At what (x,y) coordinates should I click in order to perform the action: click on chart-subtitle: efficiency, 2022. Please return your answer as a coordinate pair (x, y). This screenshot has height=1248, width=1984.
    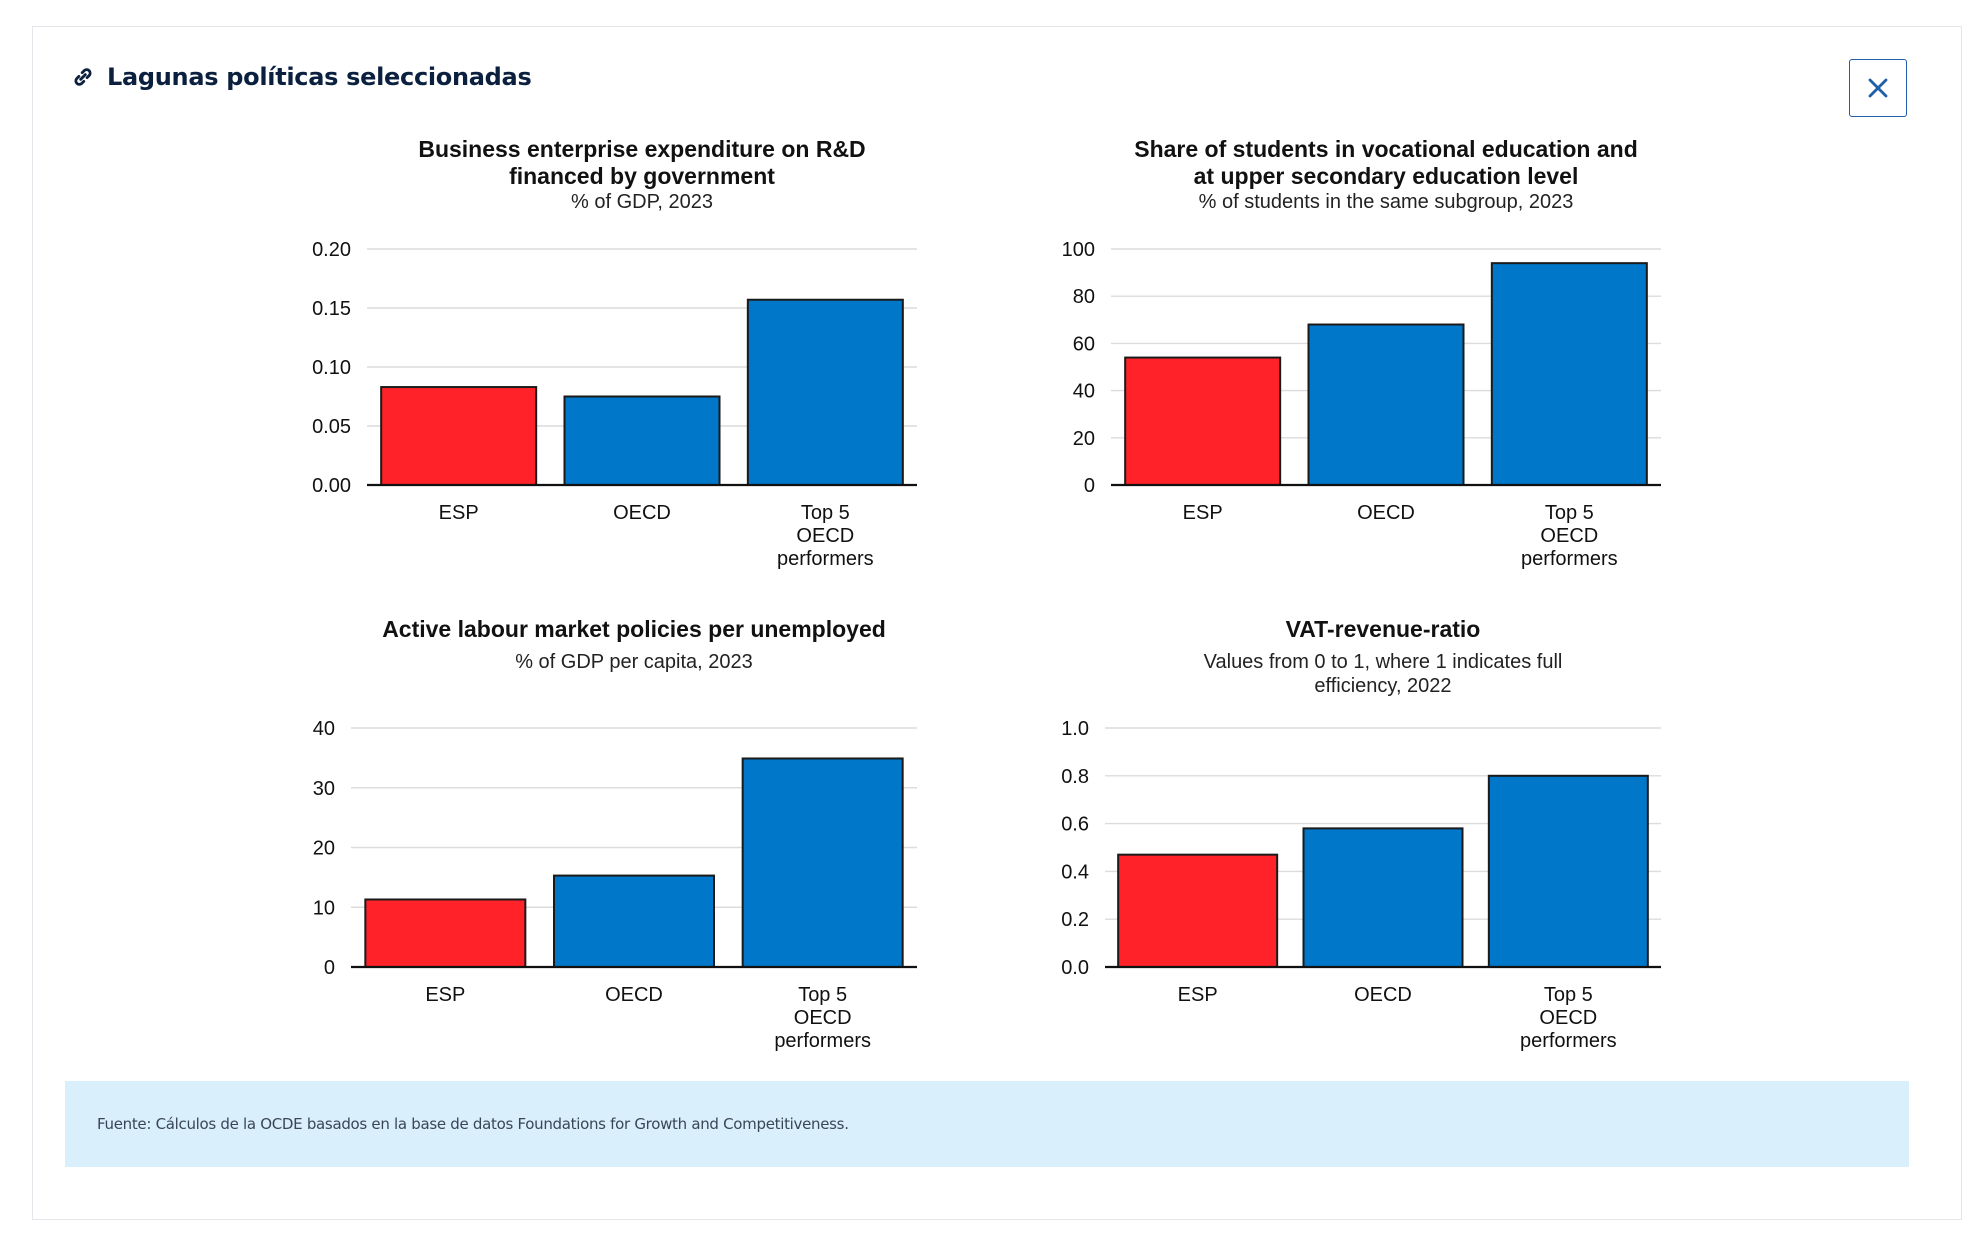
    Looking at the image, I should click on (1382, 686).